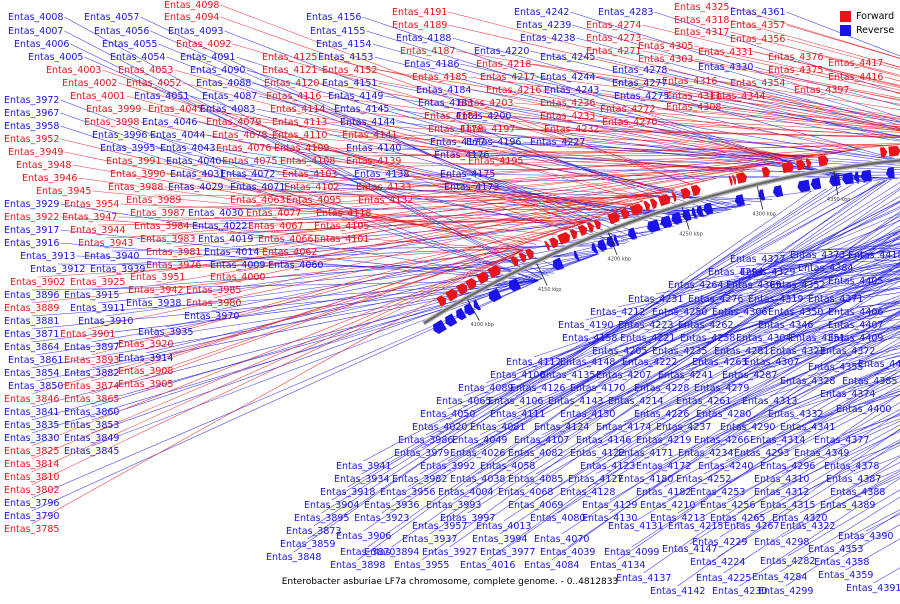  What do you see at coordinates (429, 539) in the screenshot?
I see `gene-label: Entas_3937` at bounding box center [429, 539].